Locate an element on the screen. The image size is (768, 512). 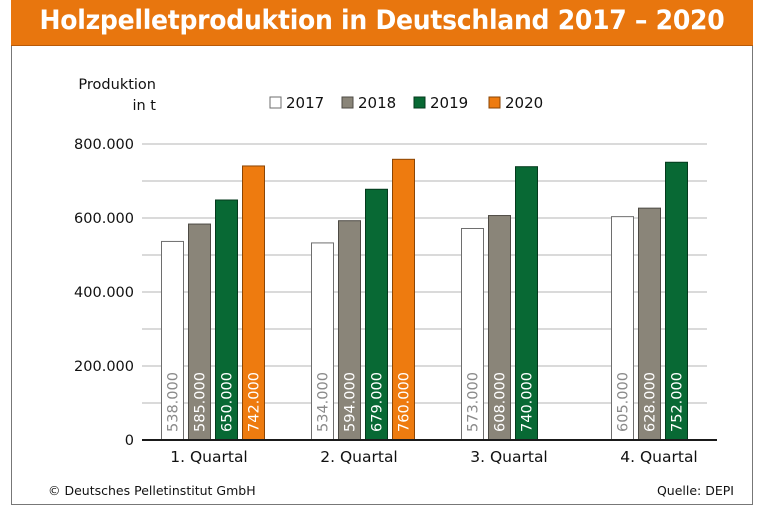
legend: 2017 2018 2019 2020 is located at coordinates (406, 103).